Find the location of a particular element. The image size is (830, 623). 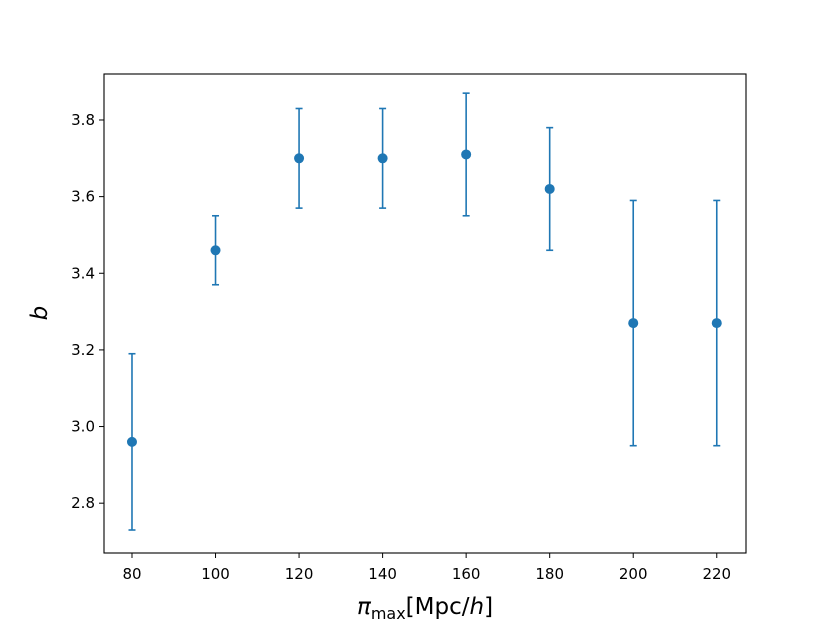

y-tick-label: 3.2 is located at coordinates (83, 350).